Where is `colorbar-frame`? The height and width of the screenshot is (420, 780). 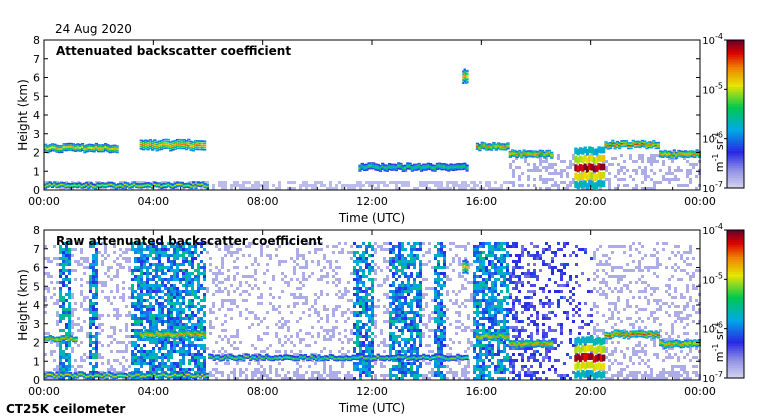
colorbar-frame is located at coordinates (735, 114).